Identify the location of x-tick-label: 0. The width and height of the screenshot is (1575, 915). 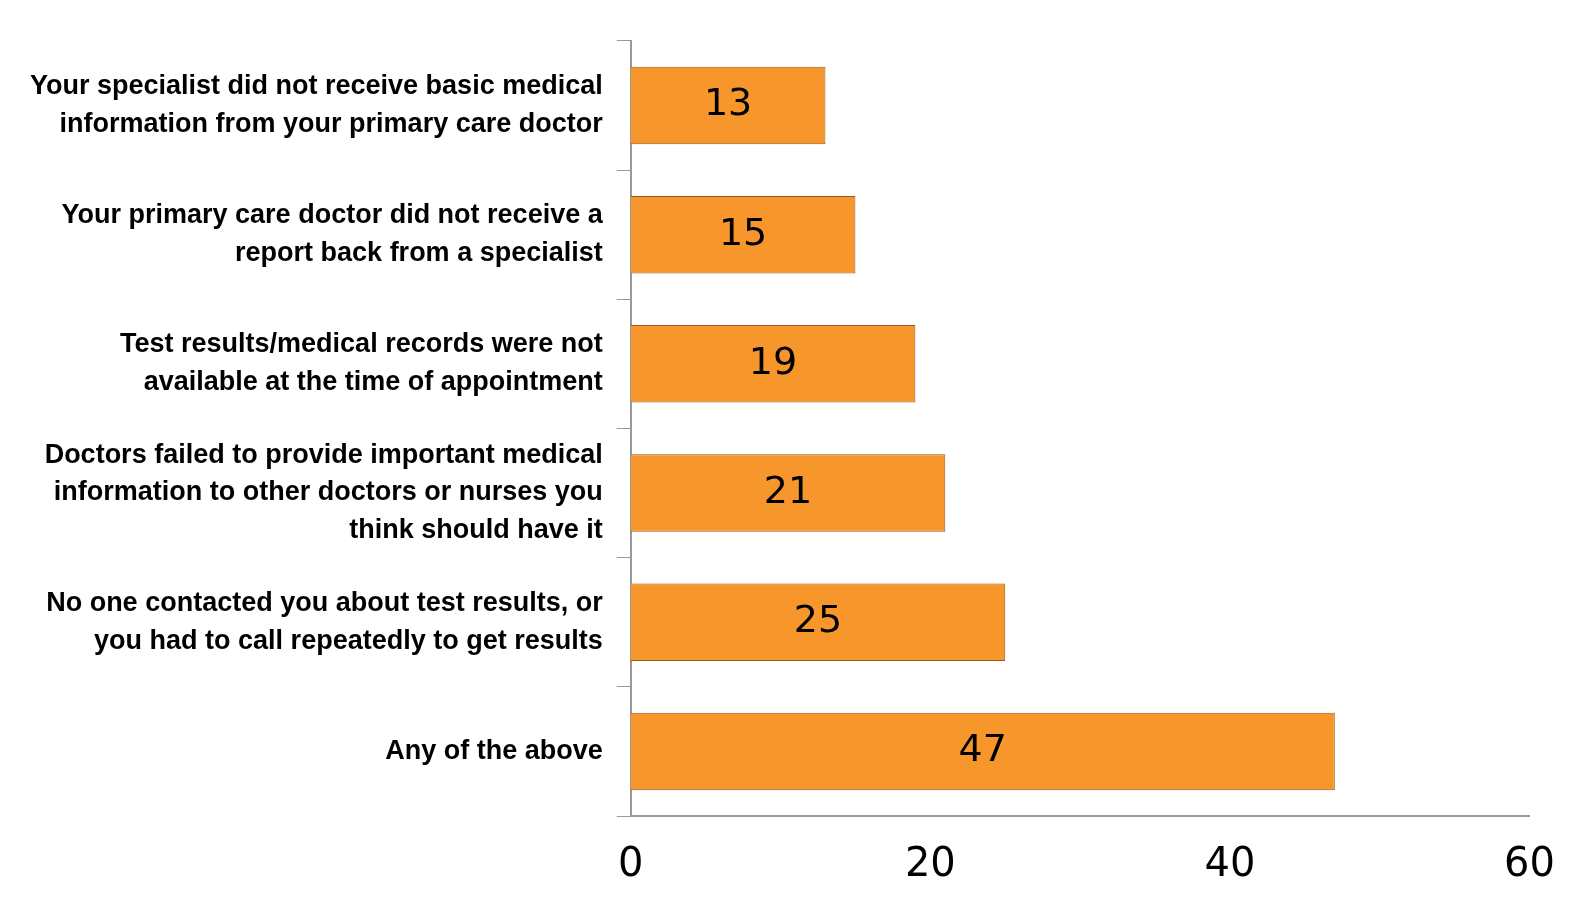
(631, 862).